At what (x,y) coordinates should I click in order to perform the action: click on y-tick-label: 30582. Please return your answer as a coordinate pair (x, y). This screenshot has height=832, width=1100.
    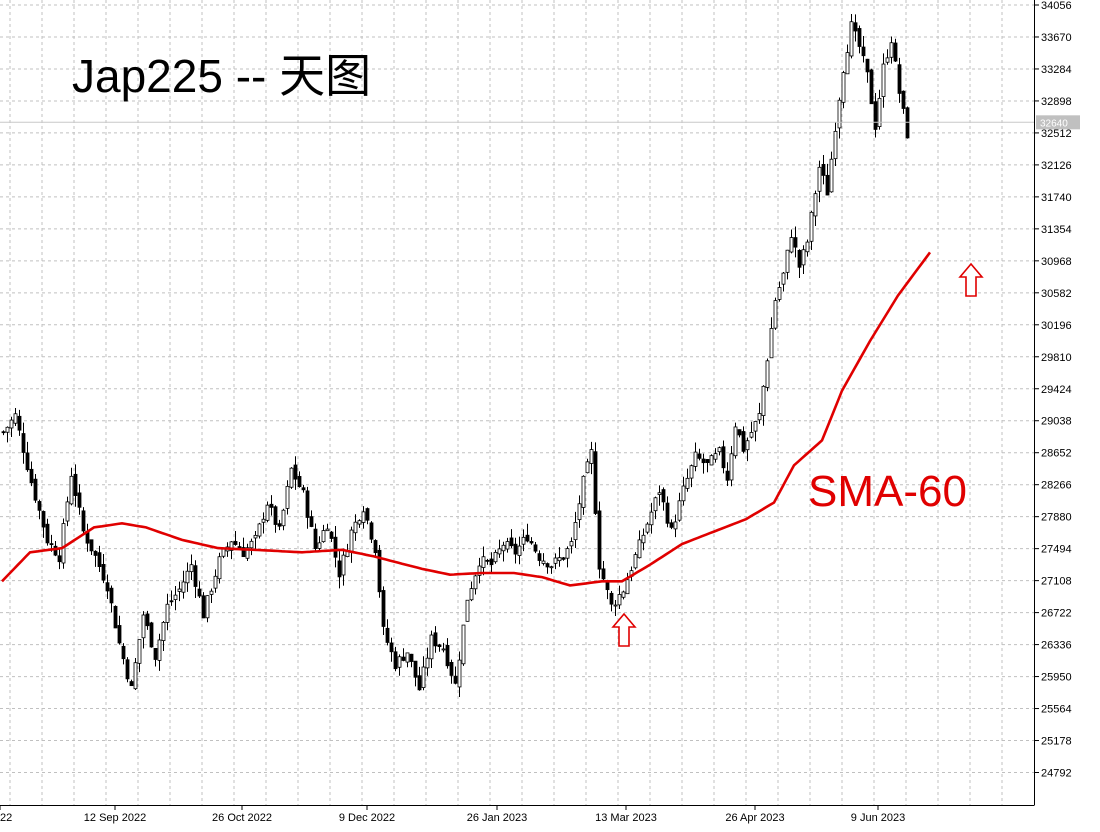
    Looking at the image, I should click on (1056, 294).